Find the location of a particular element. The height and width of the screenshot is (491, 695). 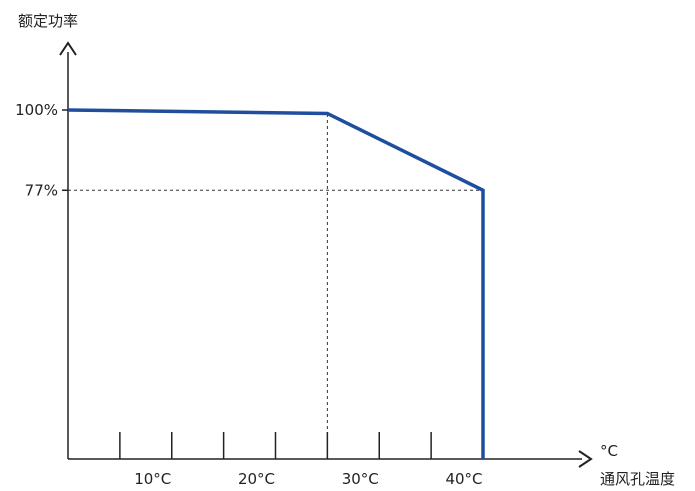

x-tick-label: 20°C is located at coordinates (256, 479).